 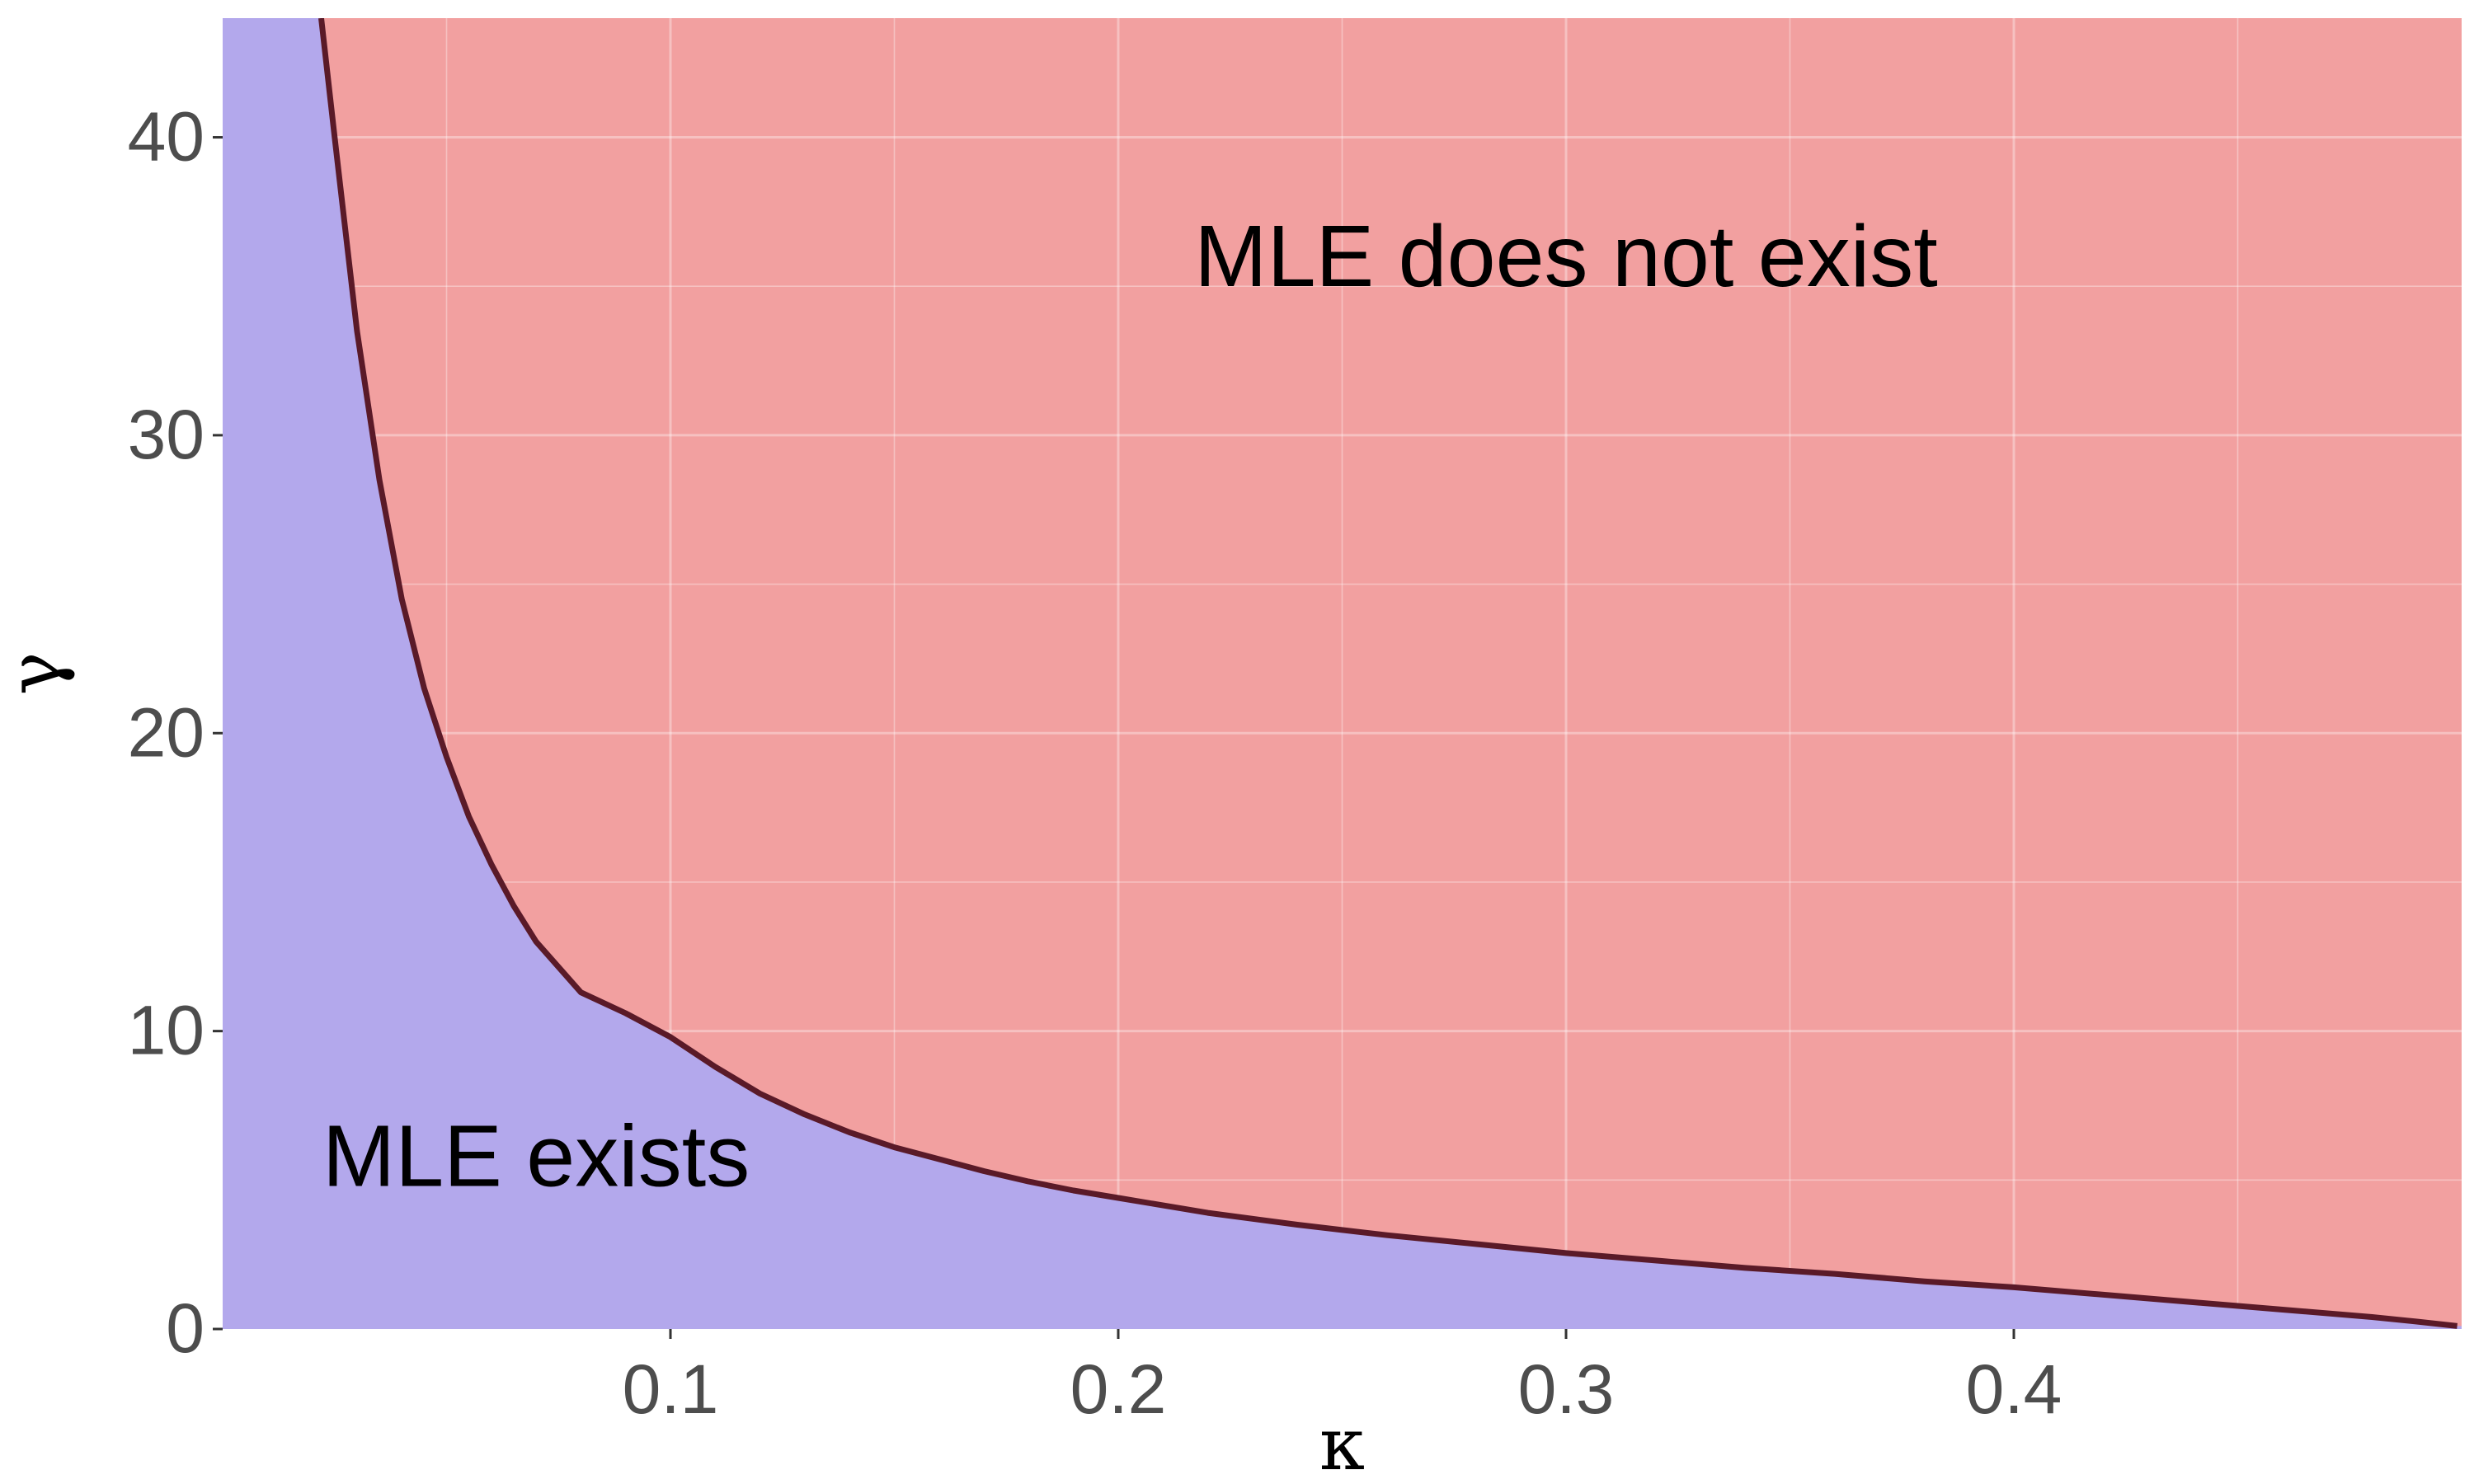 What do you see at coordinates (2014, 1389) in the screenshot?
I see `x-tick-label: 0.4` at bounding box center [2014, 1389].